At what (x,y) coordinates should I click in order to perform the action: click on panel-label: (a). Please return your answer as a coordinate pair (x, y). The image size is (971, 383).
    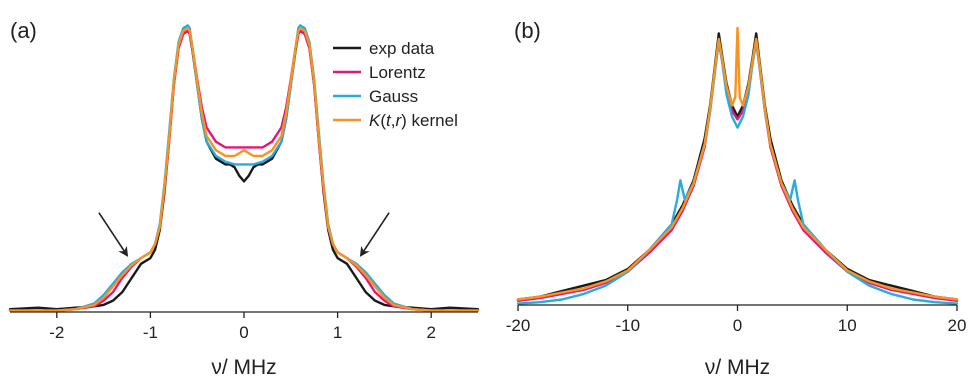
    Looking at the image, I should click on (23, 30).